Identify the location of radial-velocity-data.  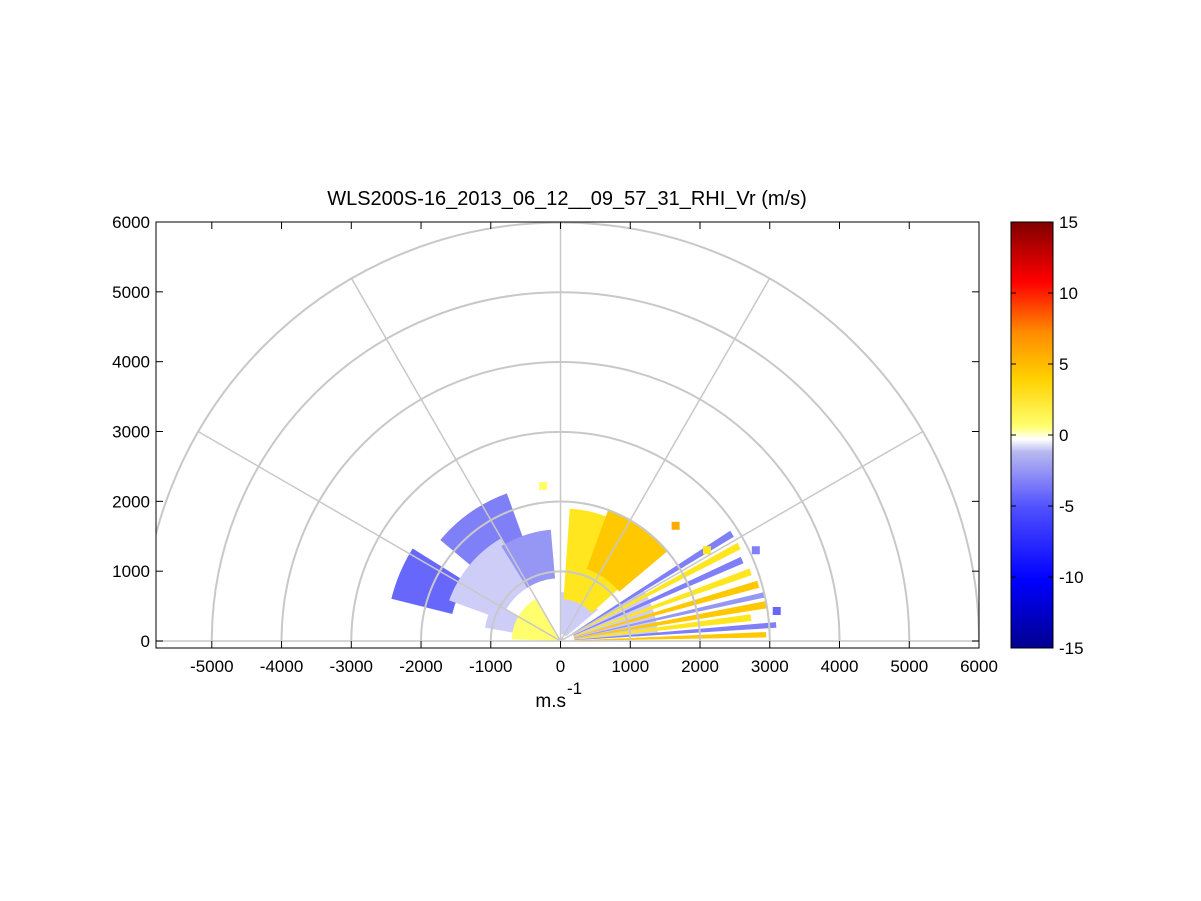
(586, 561).